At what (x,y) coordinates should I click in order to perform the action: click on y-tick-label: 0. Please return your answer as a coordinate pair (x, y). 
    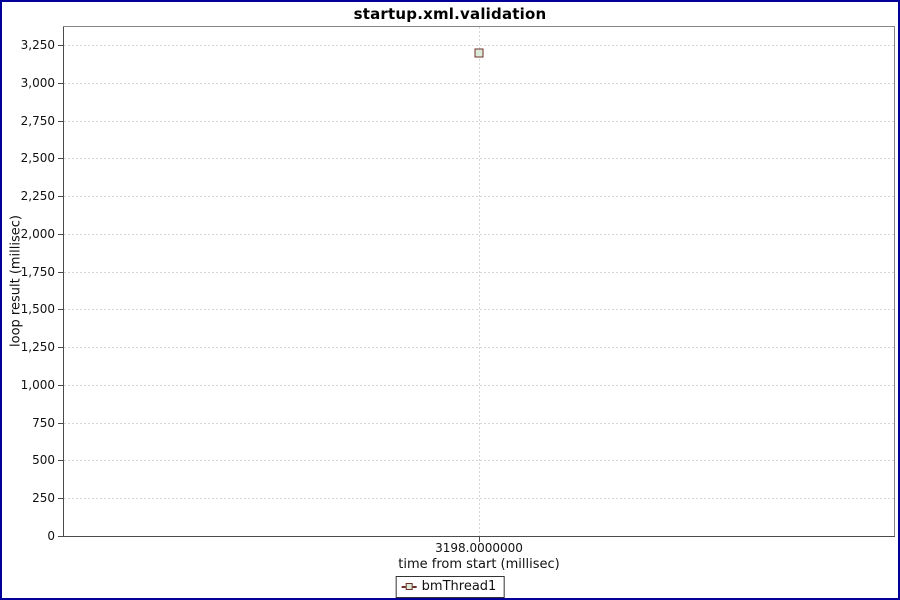
    Looking at the image, I should click on (51, 536).